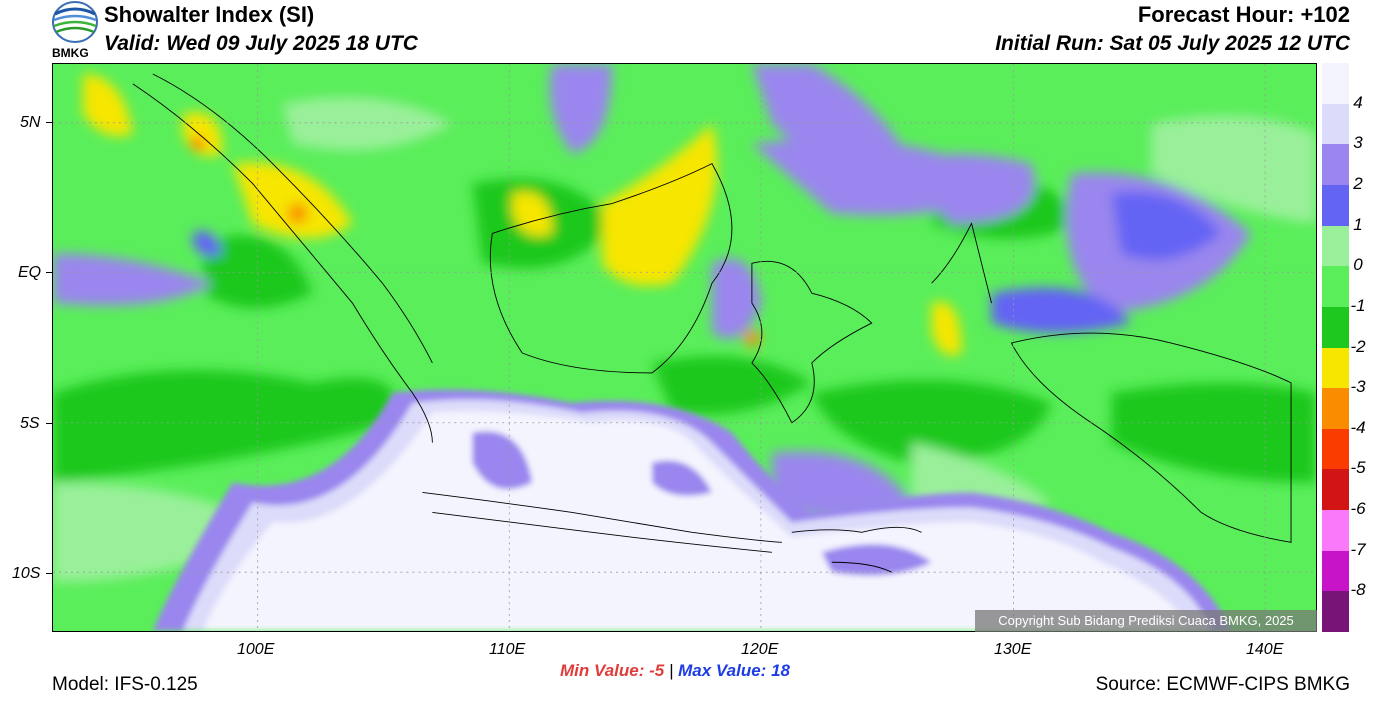  I want to click on max-value-label: Max Value:, so click(722, 670).